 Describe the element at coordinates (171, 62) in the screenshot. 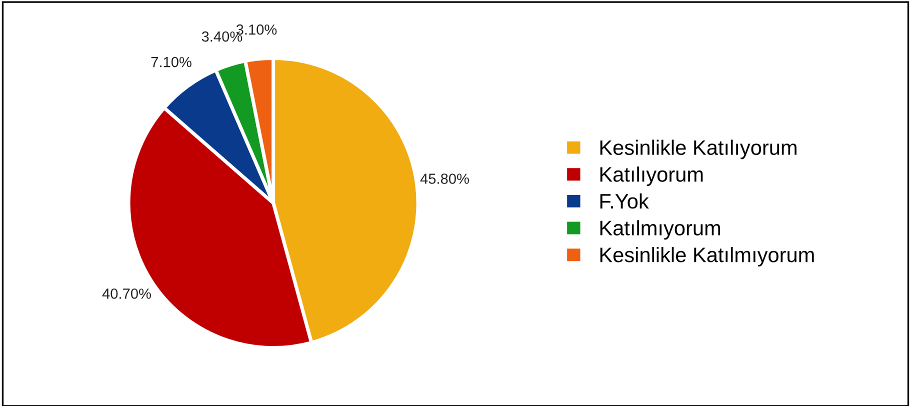

I see `data-label: 7.10%` at that location.